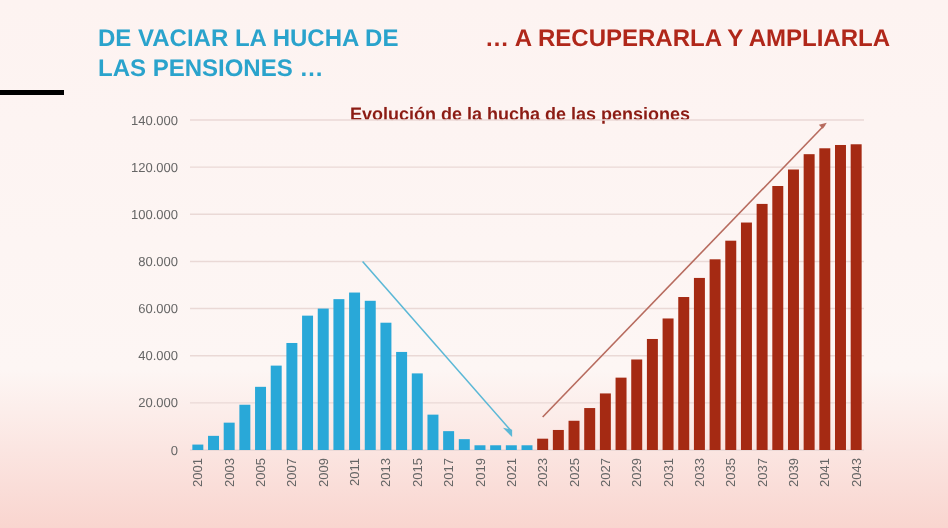 This screenshot has width=948, height=528. I want to click on text: … A RECUPERARLA Y AMPLIARLA, so click(688, 38).